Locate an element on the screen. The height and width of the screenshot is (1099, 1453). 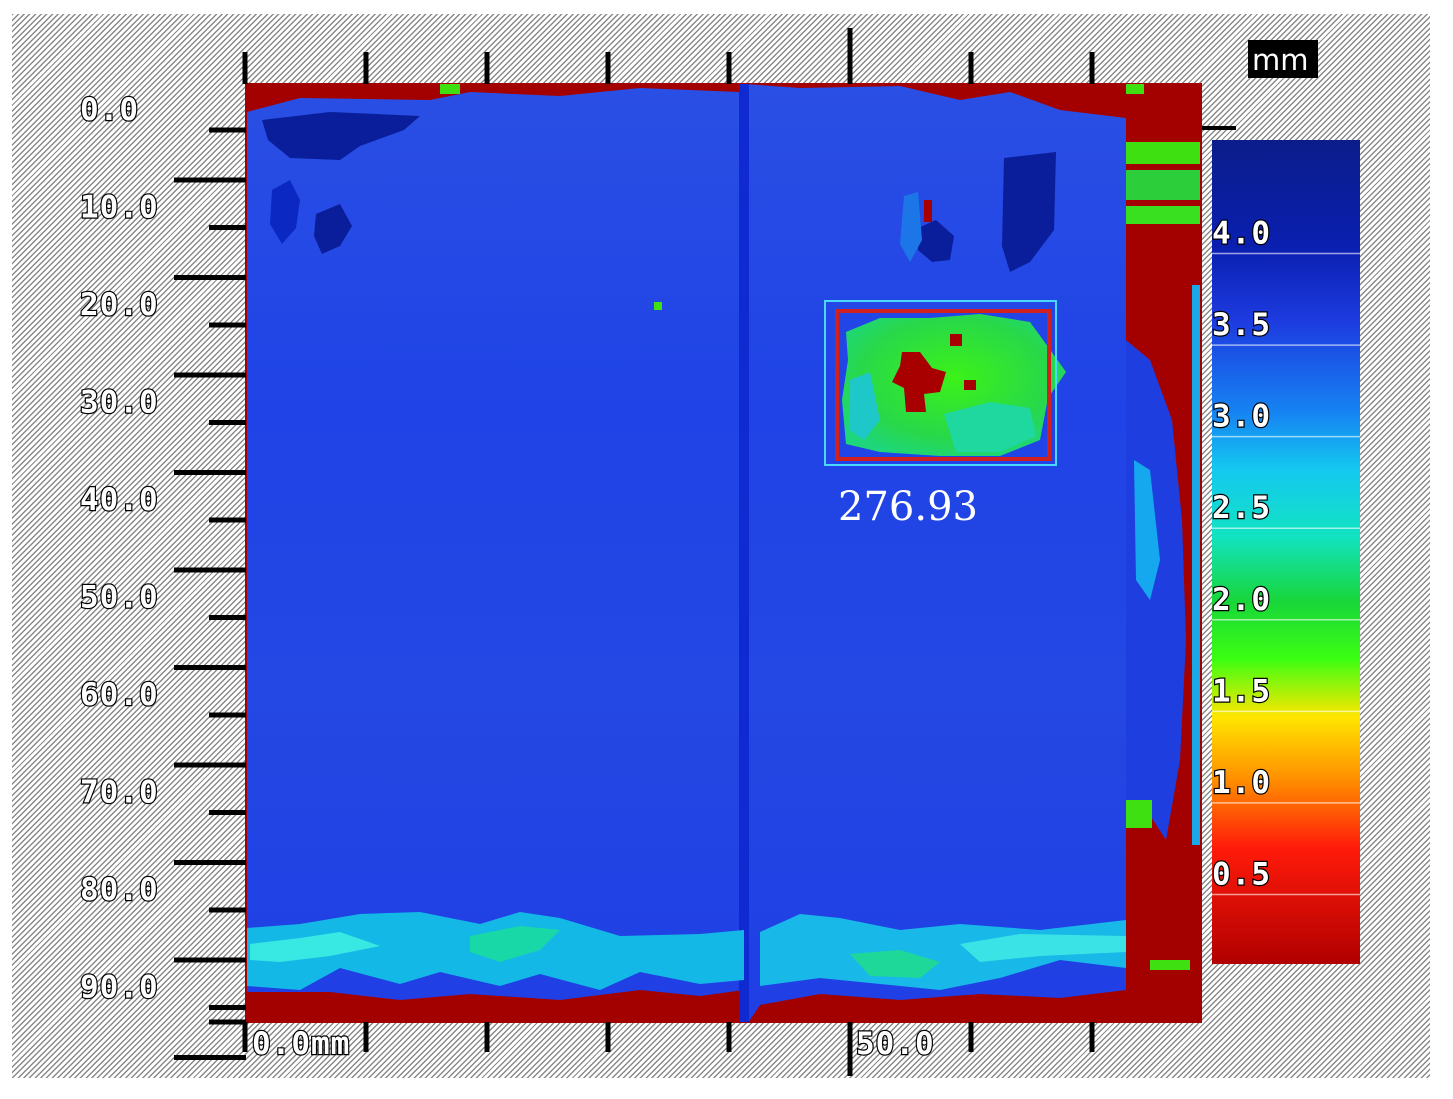
y-tick-label: 30.0 is located at coordinates (119, 403).